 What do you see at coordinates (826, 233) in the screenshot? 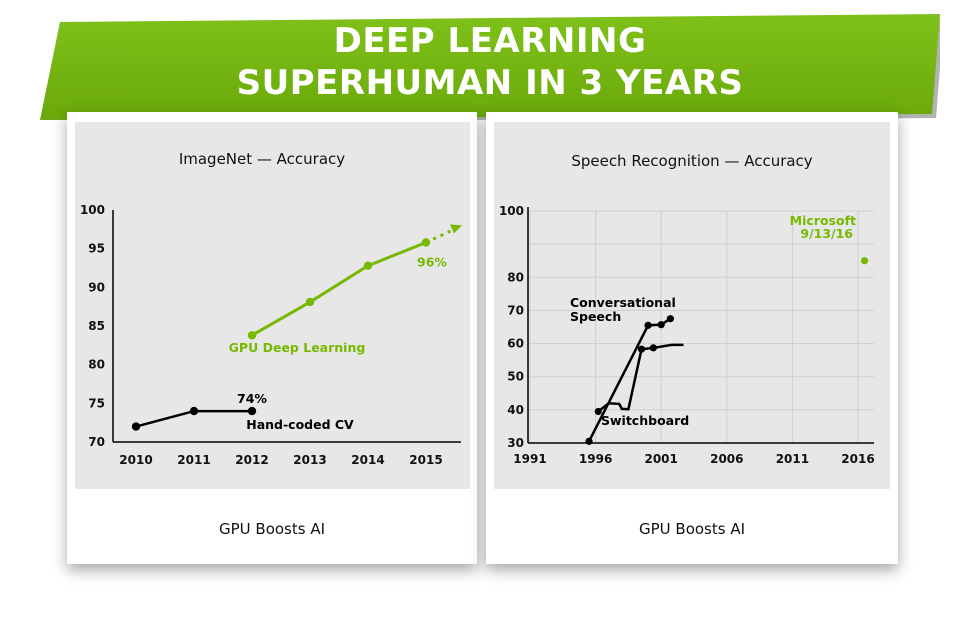
I see `microsoft-label-line2: 9/13/16` at bounding box center [826, 233].